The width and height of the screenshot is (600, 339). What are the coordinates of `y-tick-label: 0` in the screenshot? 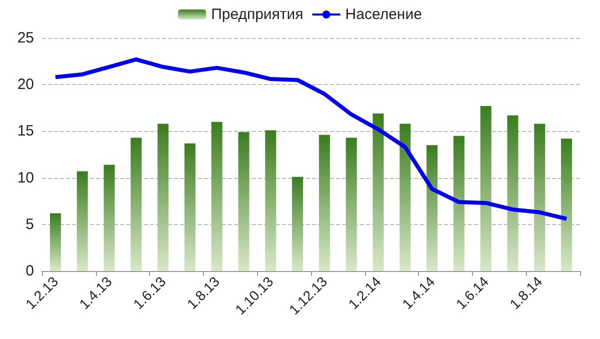 It's located at (30, 271).